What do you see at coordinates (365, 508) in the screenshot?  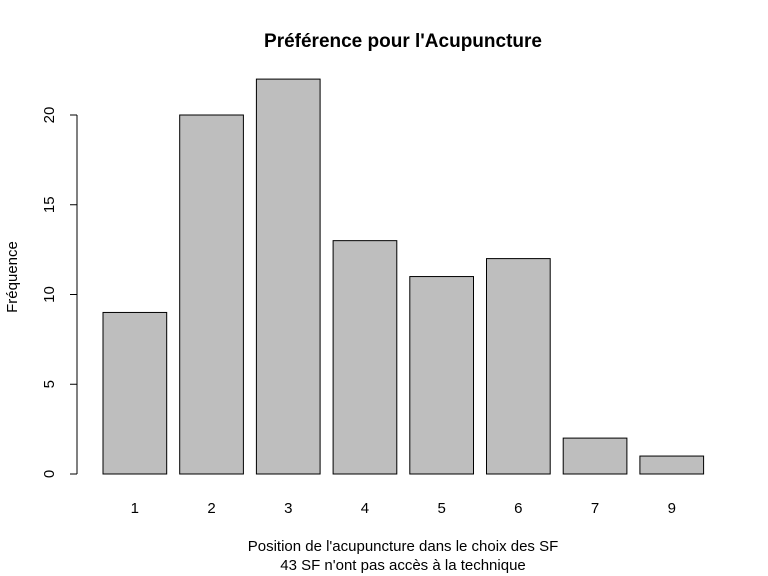 I see `x-tick-label: 4` at bounding box center [365, 508].